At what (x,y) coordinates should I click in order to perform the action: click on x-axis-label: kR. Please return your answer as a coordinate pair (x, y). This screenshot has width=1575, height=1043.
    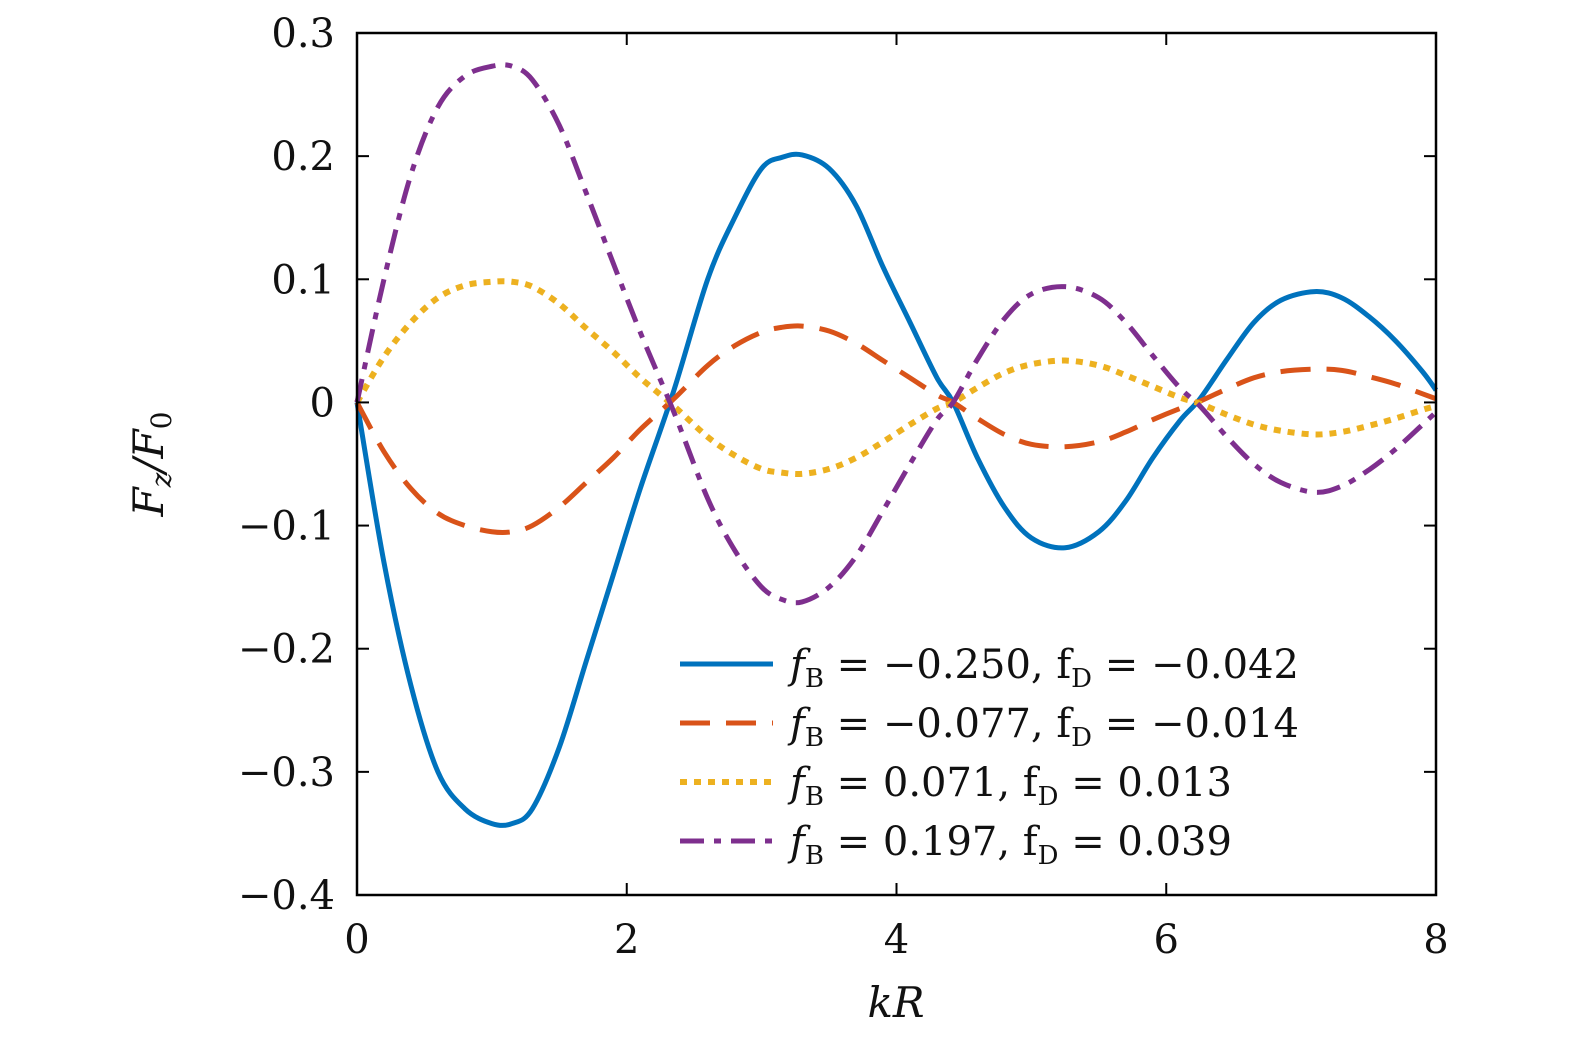
    Looking at the image, I should click on (895, 1002).